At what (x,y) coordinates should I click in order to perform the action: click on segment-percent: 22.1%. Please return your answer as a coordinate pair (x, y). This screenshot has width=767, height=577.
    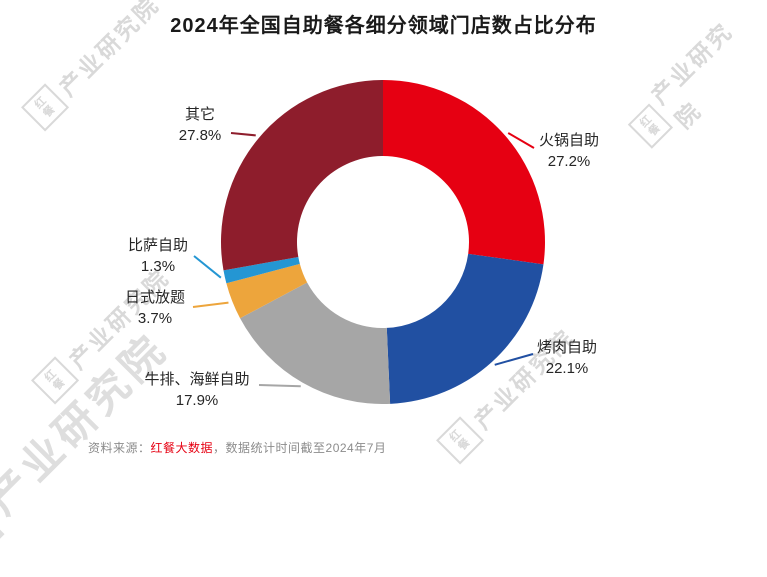
    Looking at the image, I should click on (567, 368).